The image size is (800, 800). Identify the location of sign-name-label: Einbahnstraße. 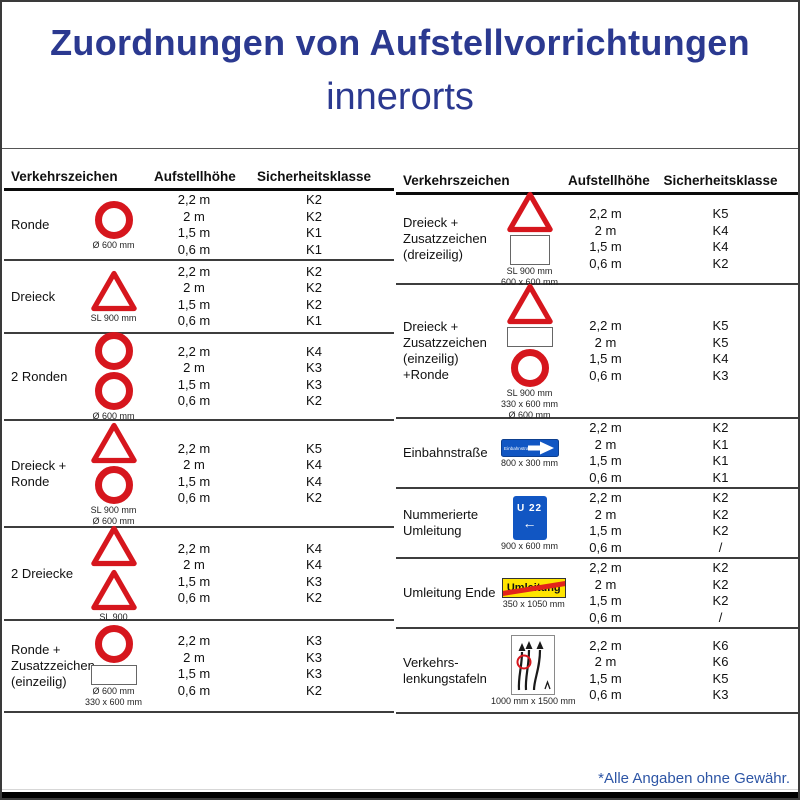
(443, 453).